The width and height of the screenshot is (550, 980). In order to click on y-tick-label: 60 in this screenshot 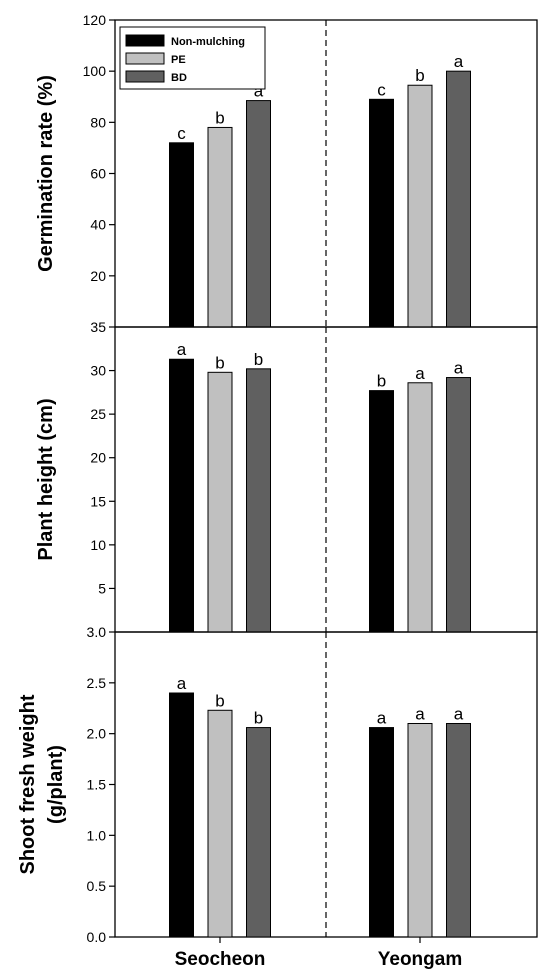, I will do `click(98, 174)`.